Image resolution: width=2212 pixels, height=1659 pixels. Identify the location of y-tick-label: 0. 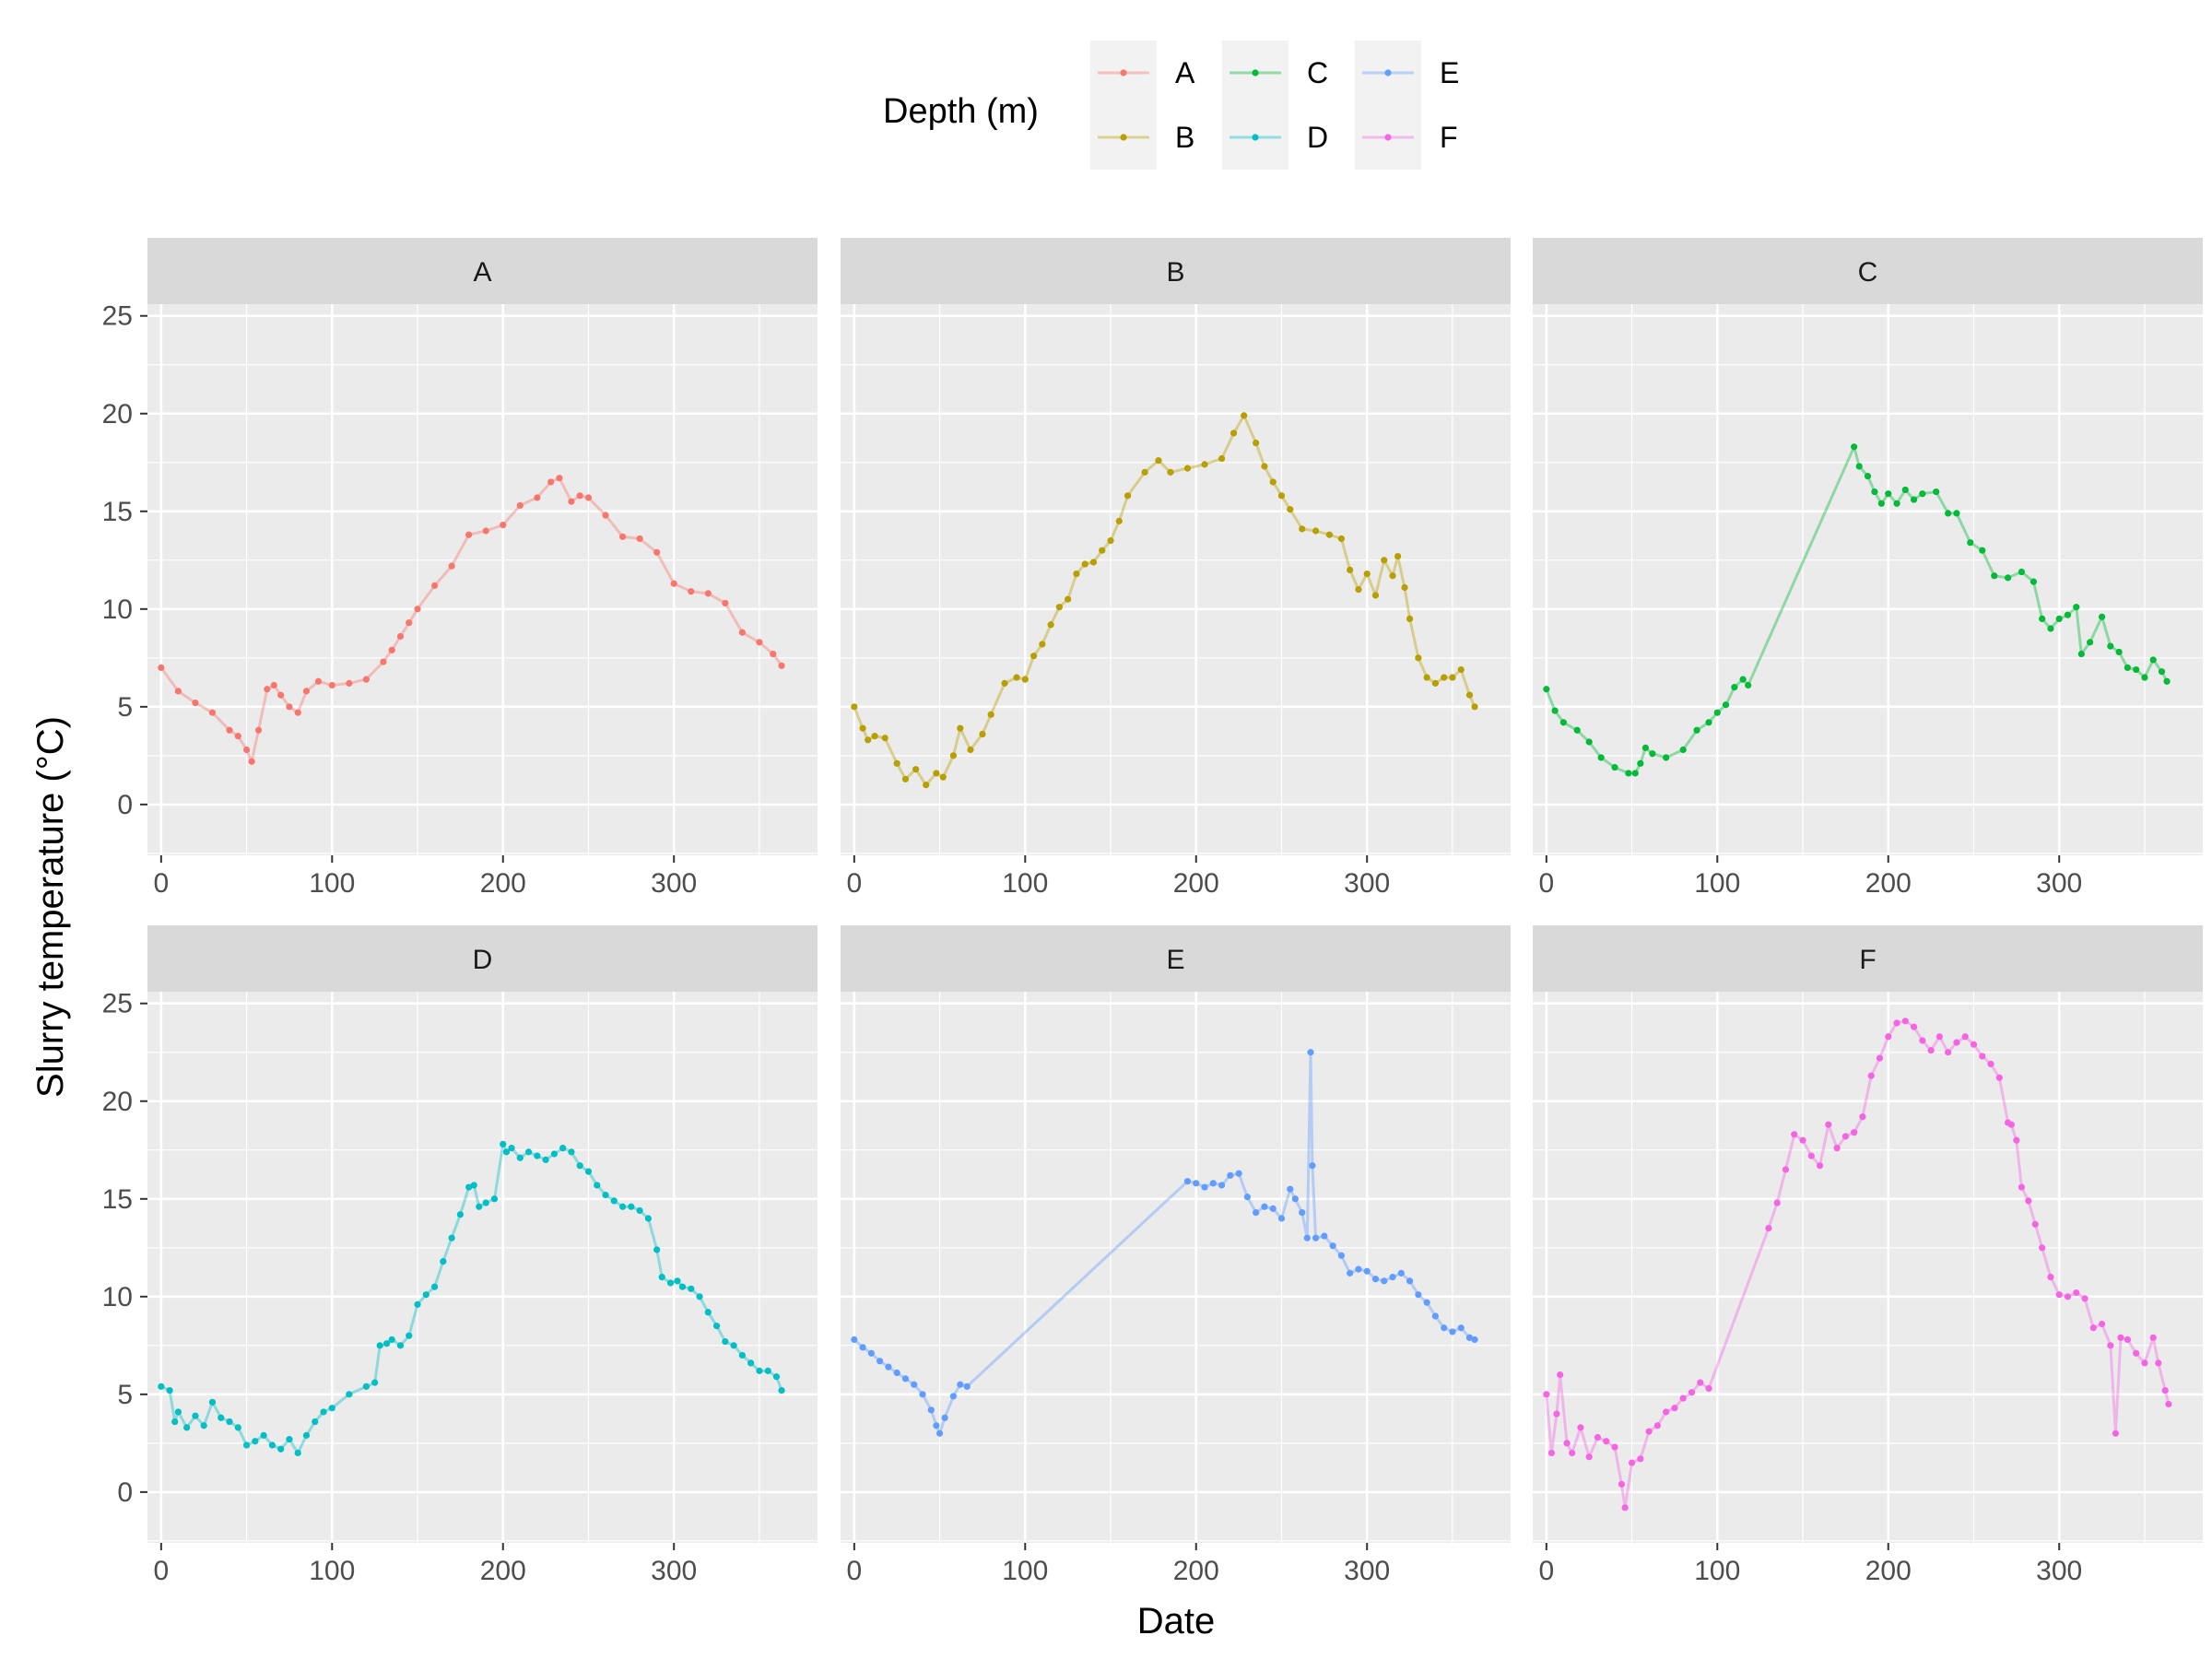
(125, 805).